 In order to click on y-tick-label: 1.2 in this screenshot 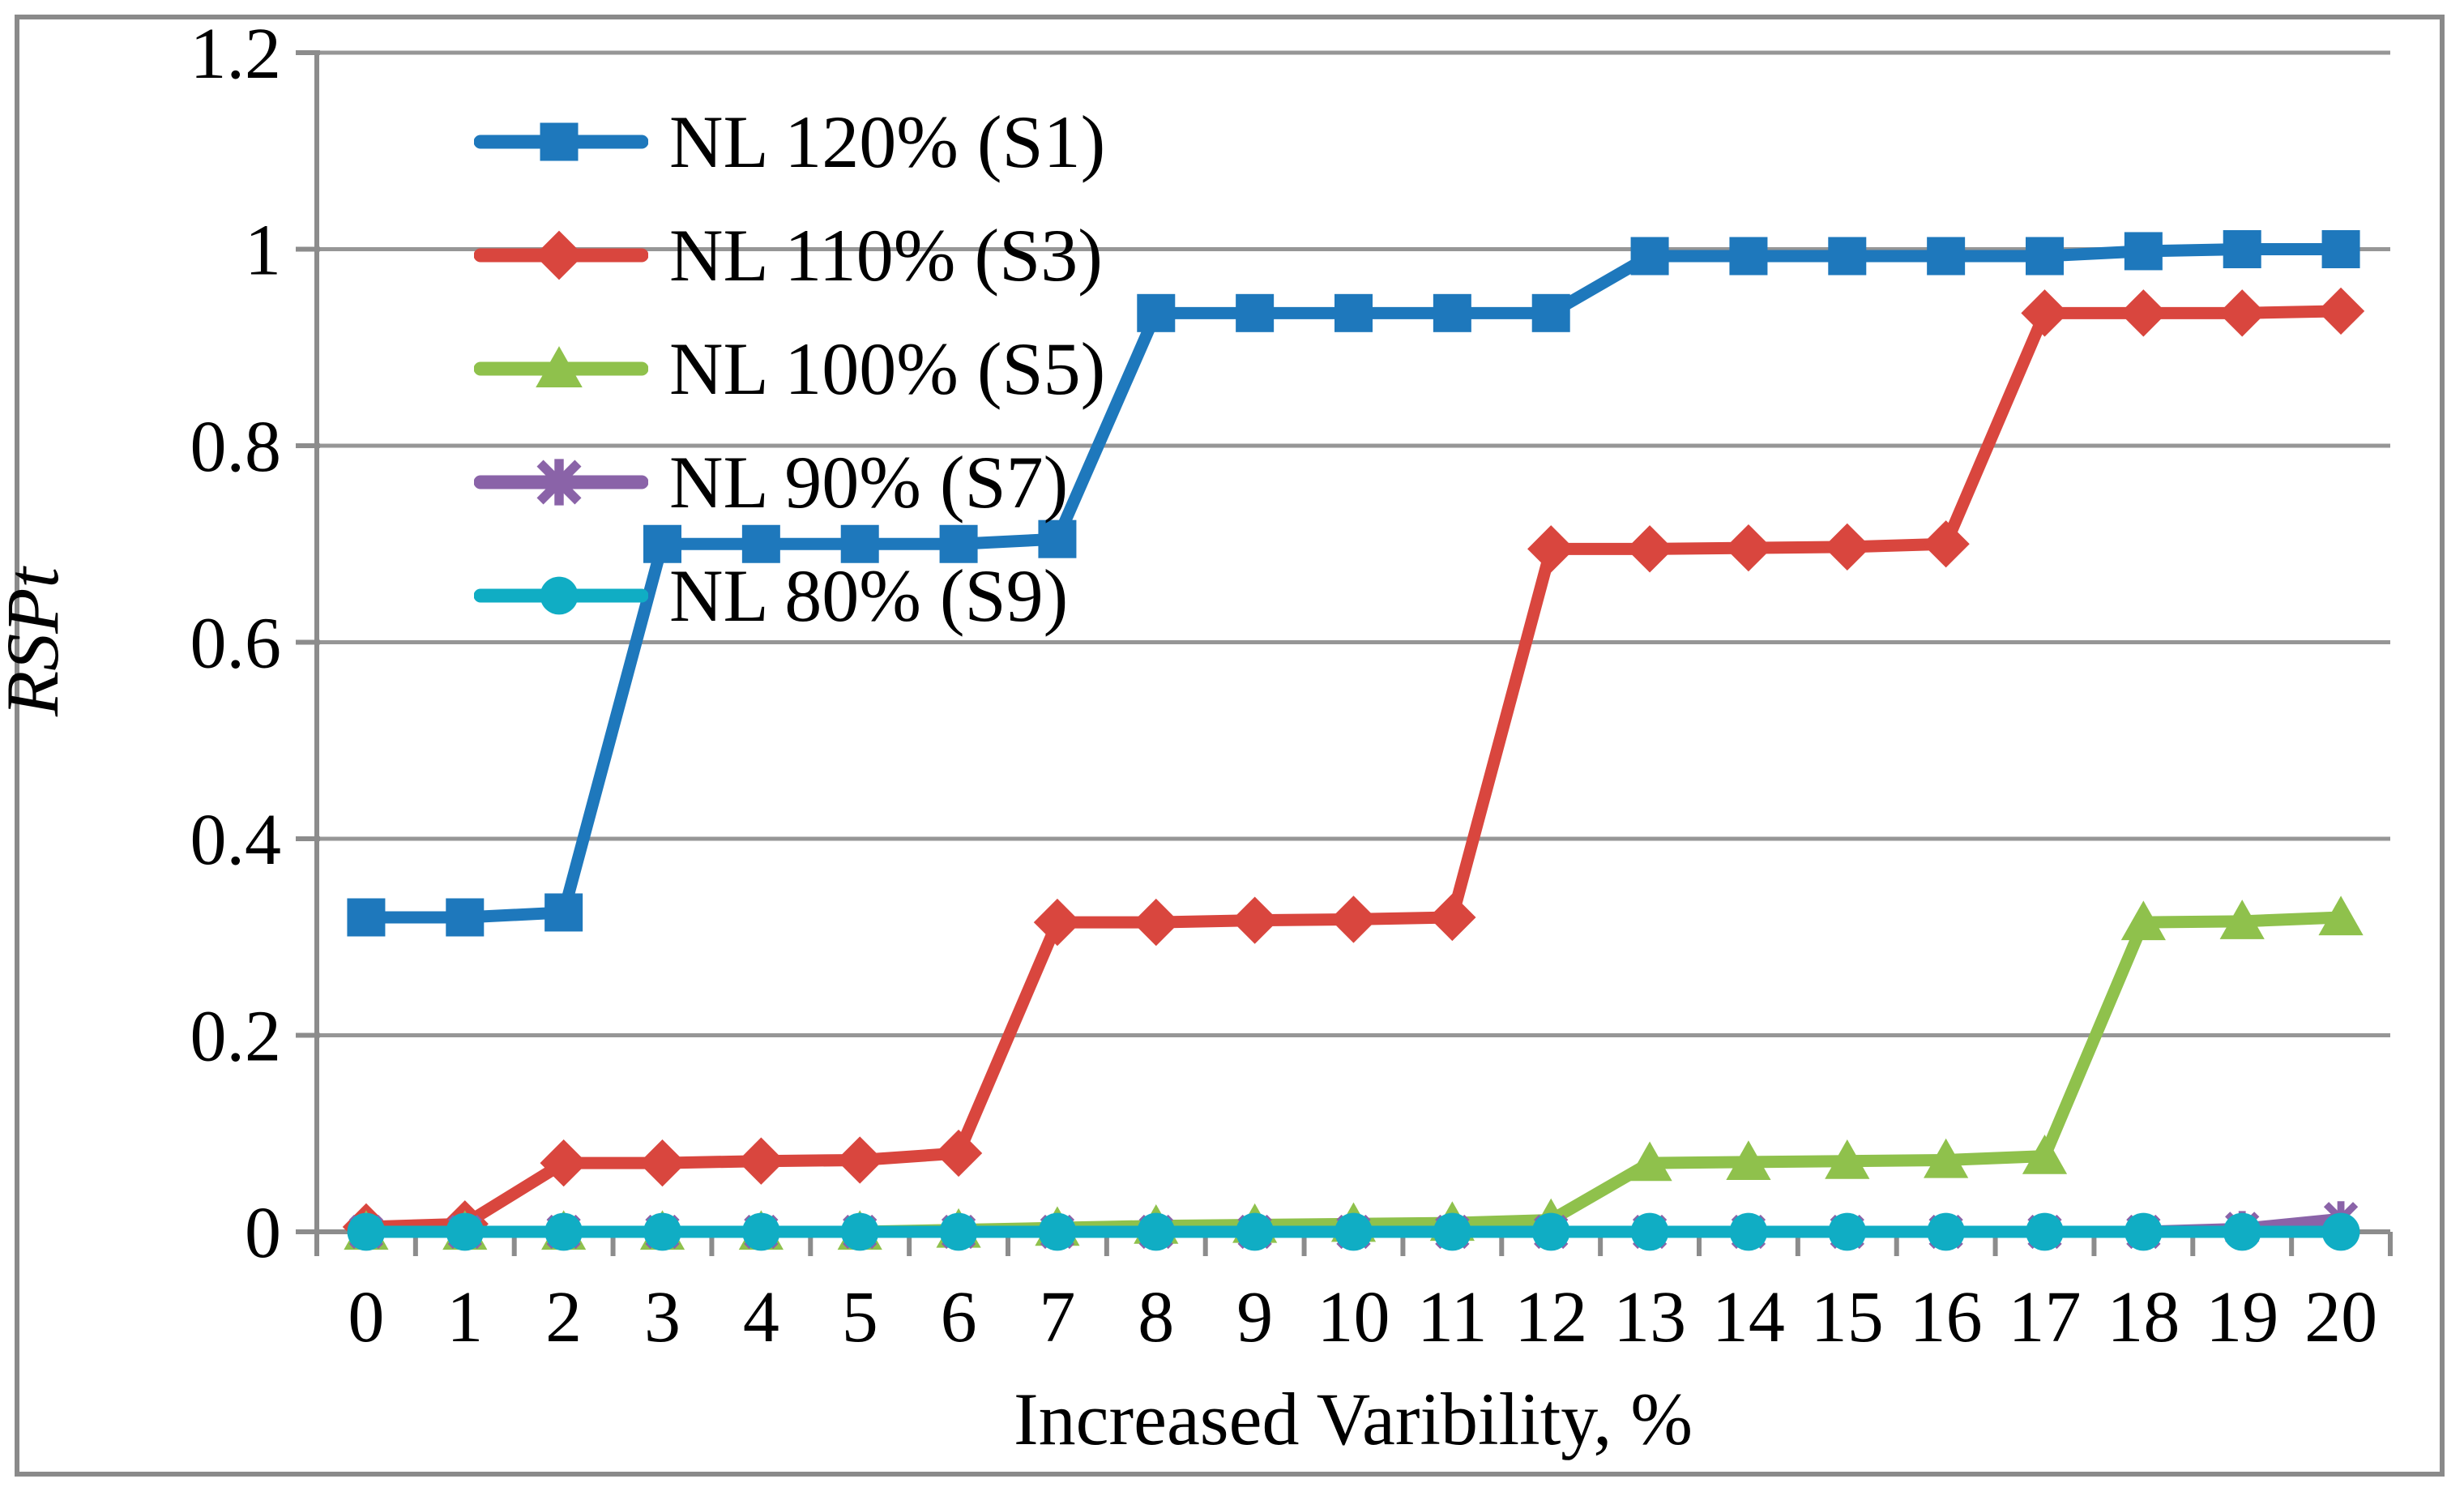, I will do `click(236, 54)`.